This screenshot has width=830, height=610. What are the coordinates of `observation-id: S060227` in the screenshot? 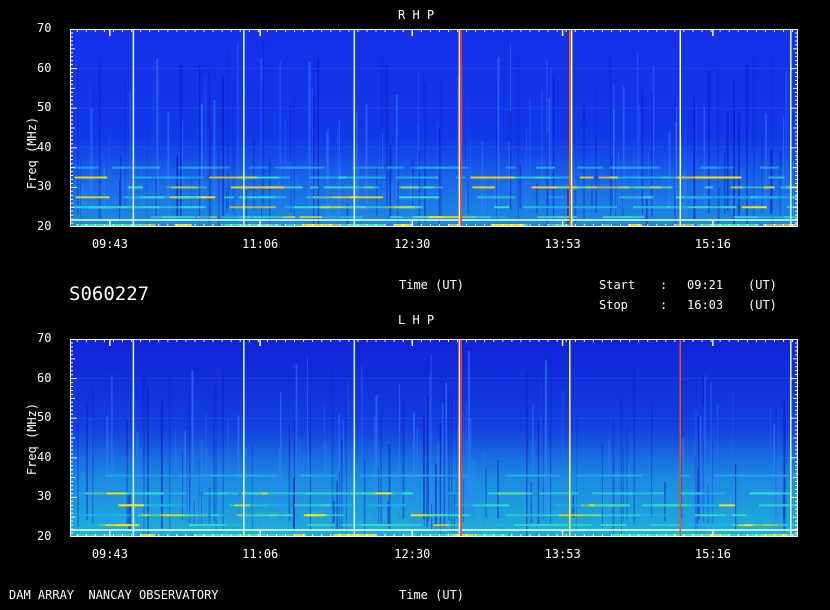 It's located at (109, 294).